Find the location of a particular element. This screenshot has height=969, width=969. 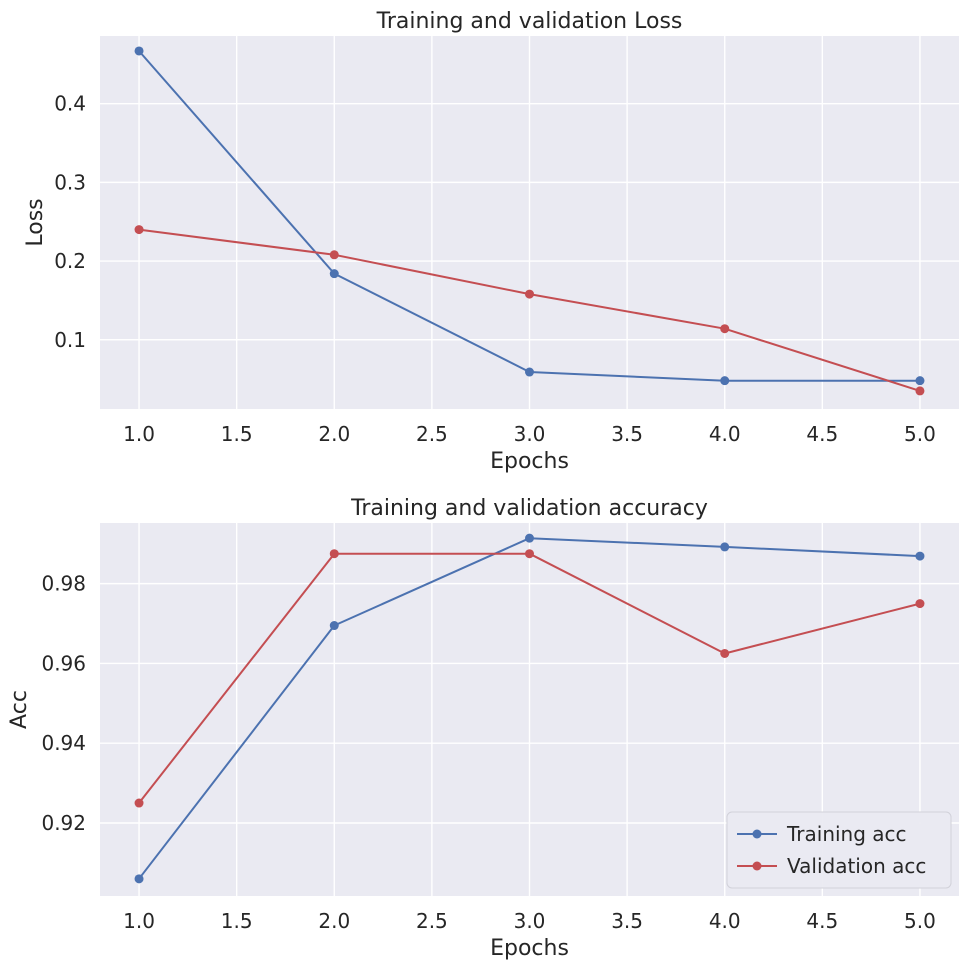

legend-box is located at coordinates (839, 850).